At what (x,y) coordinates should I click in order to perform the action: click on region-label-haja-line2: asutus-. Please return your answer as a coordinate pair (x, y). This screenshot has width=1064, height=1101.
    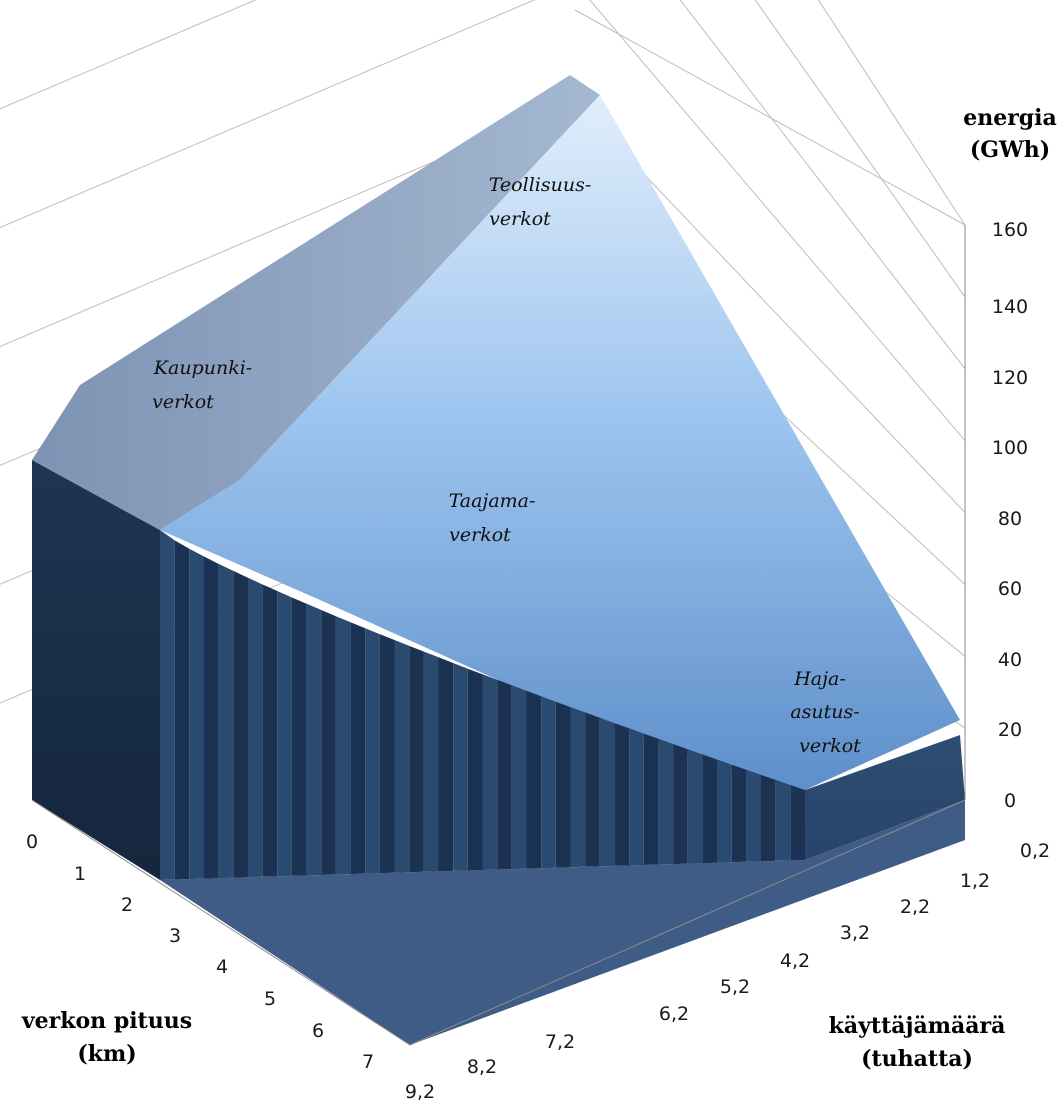
    Looking at the image, I should click on (824, 712).